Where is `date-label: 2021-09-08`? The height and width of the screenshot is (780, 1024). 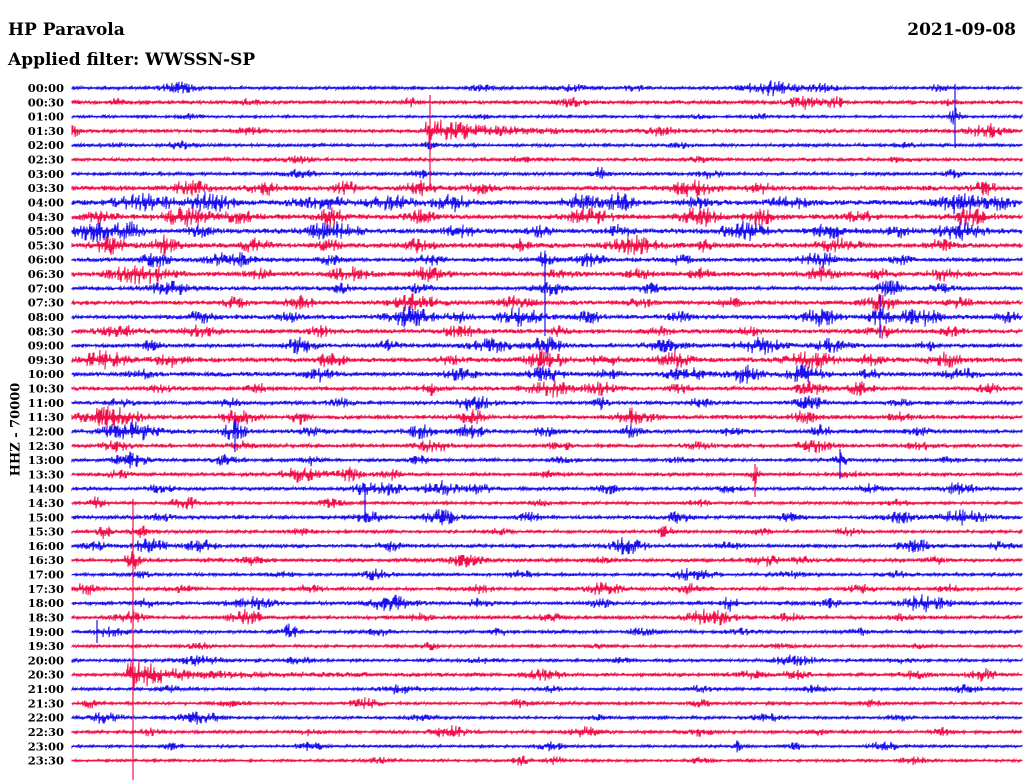
date-label: 2021-09-08 is located at coordinates (961, 30).